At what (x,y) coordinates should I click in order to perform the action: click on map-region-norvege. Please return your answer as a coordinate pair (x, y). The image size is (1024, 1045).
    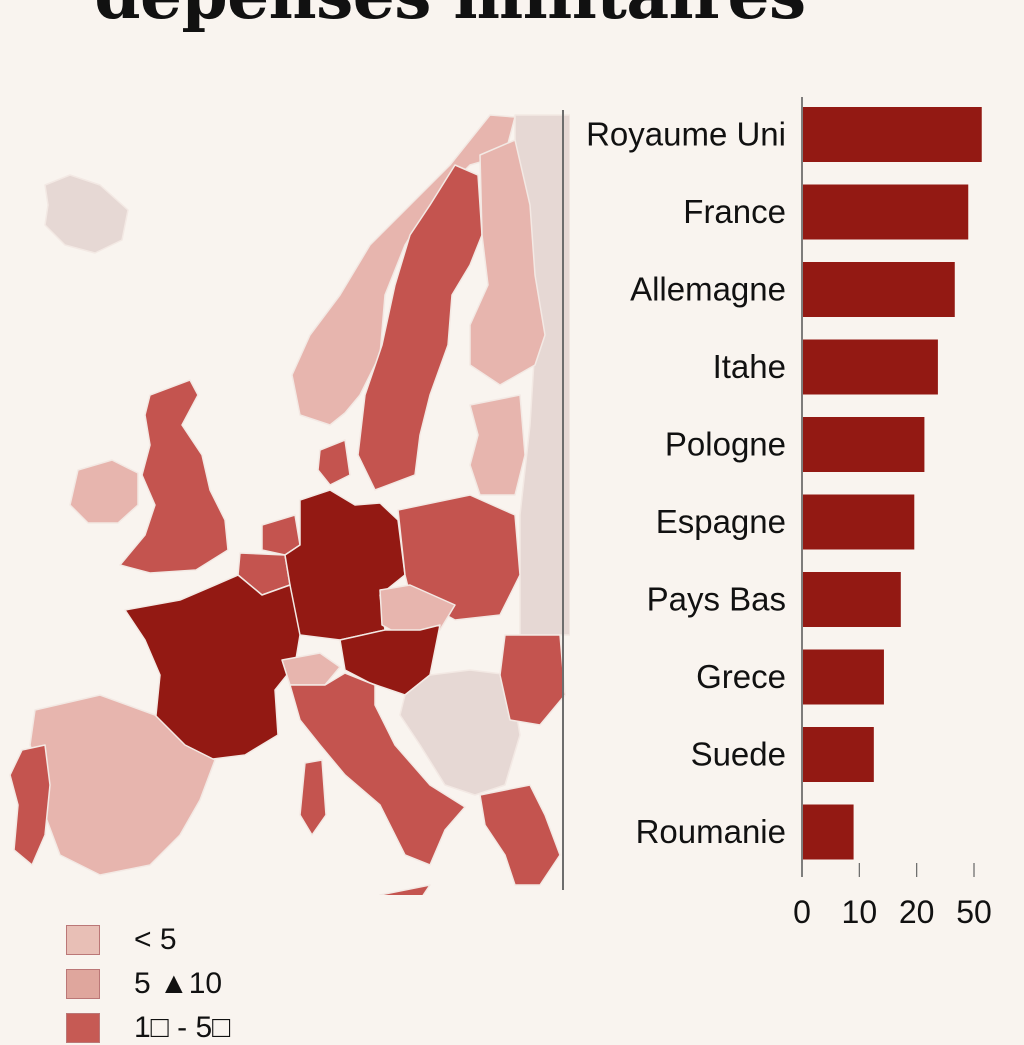
    Looking at the image, I should click on (403, 270).